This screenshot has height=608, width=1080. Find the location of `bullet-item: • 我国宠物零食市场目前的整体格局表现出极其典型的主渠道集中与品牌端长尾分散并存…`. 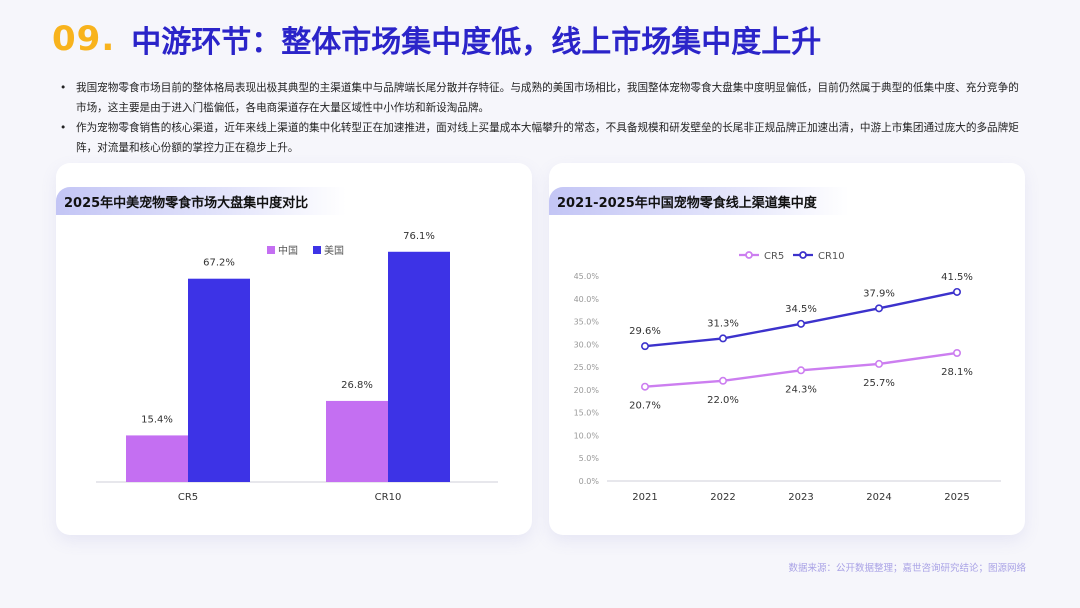

bullet-item: • 我国宠物零食市场目前的整体格局表现出极其典型的主渠道集中与品牌端长尾分散并存… is located at coordinates (540, 98).